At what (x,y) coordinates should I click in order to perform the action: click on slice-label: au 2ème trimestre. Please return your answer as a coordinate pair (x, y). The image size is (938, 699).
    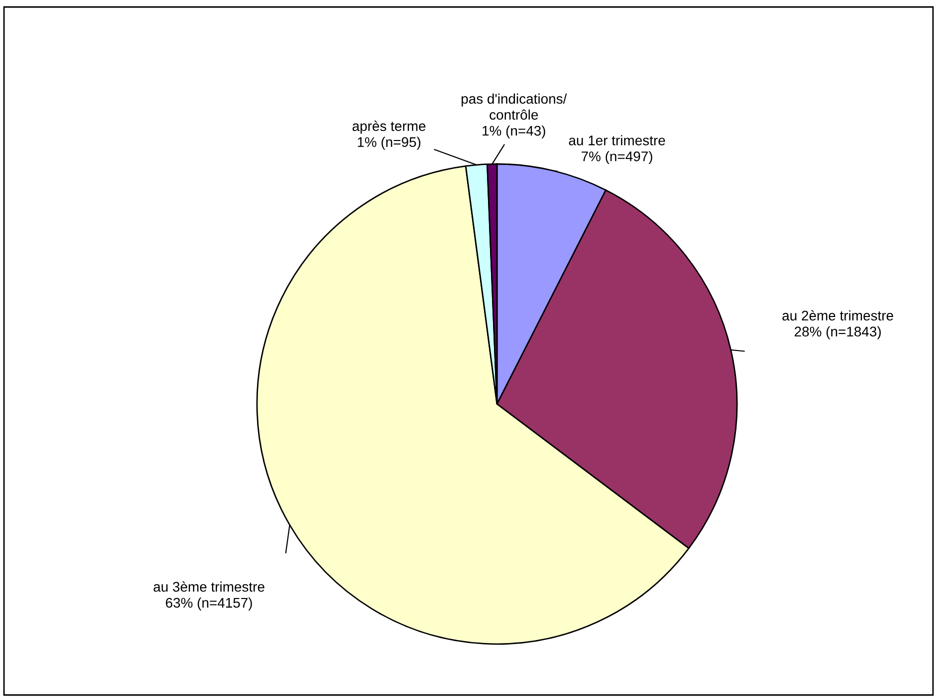
    Looking at the image, I should click on (838, 315).